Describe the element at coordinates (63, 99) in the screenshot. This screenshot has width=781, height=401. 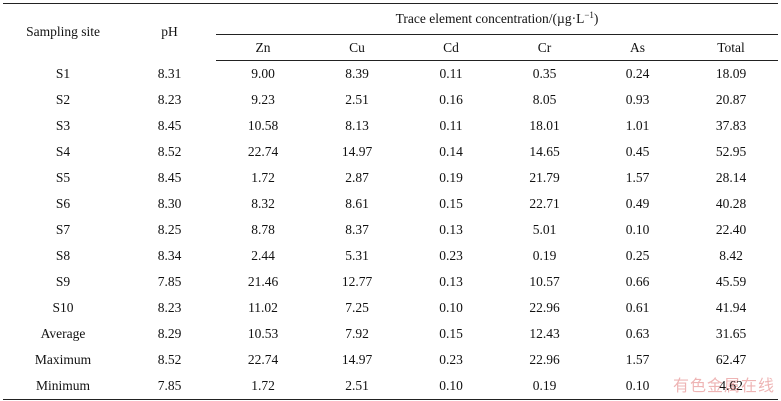
I see `cell-site: S2` at that location.